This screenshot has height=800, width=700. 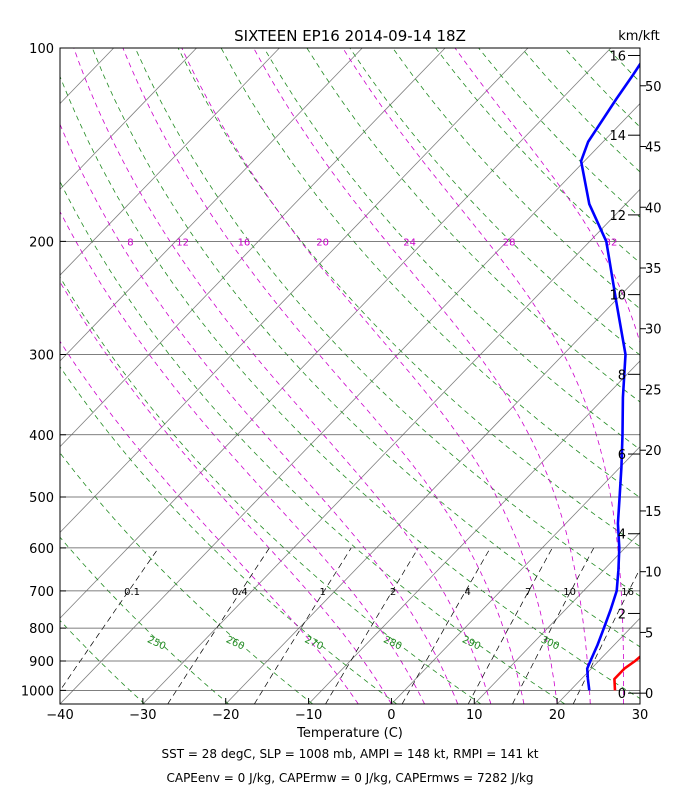 I want to click on km-tick-label: 16, so click(x=617, y=56).